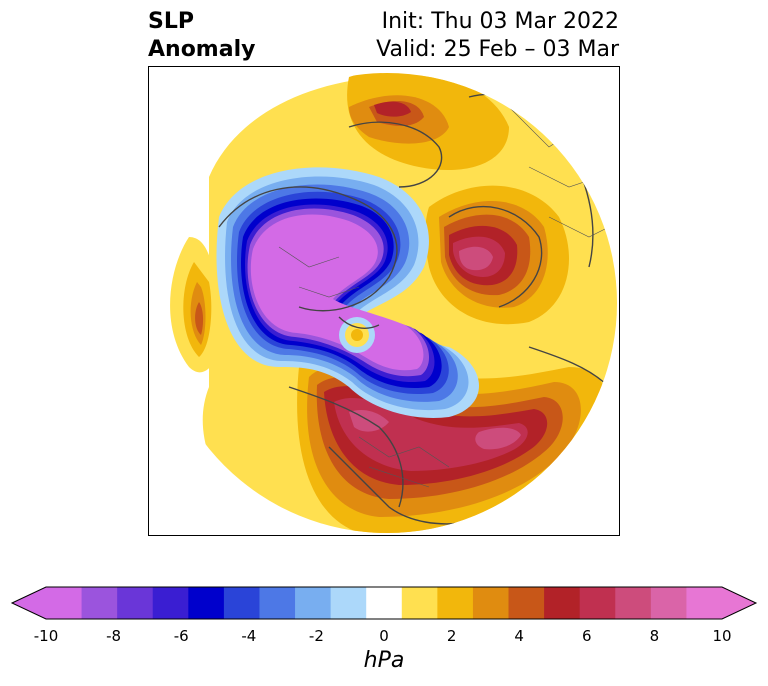 The height and width of the screenshot is (686, 768). Describe the element at coordinates (316, 636) in the screenshot. I see `colorbar-tick-label: -2` at that location.